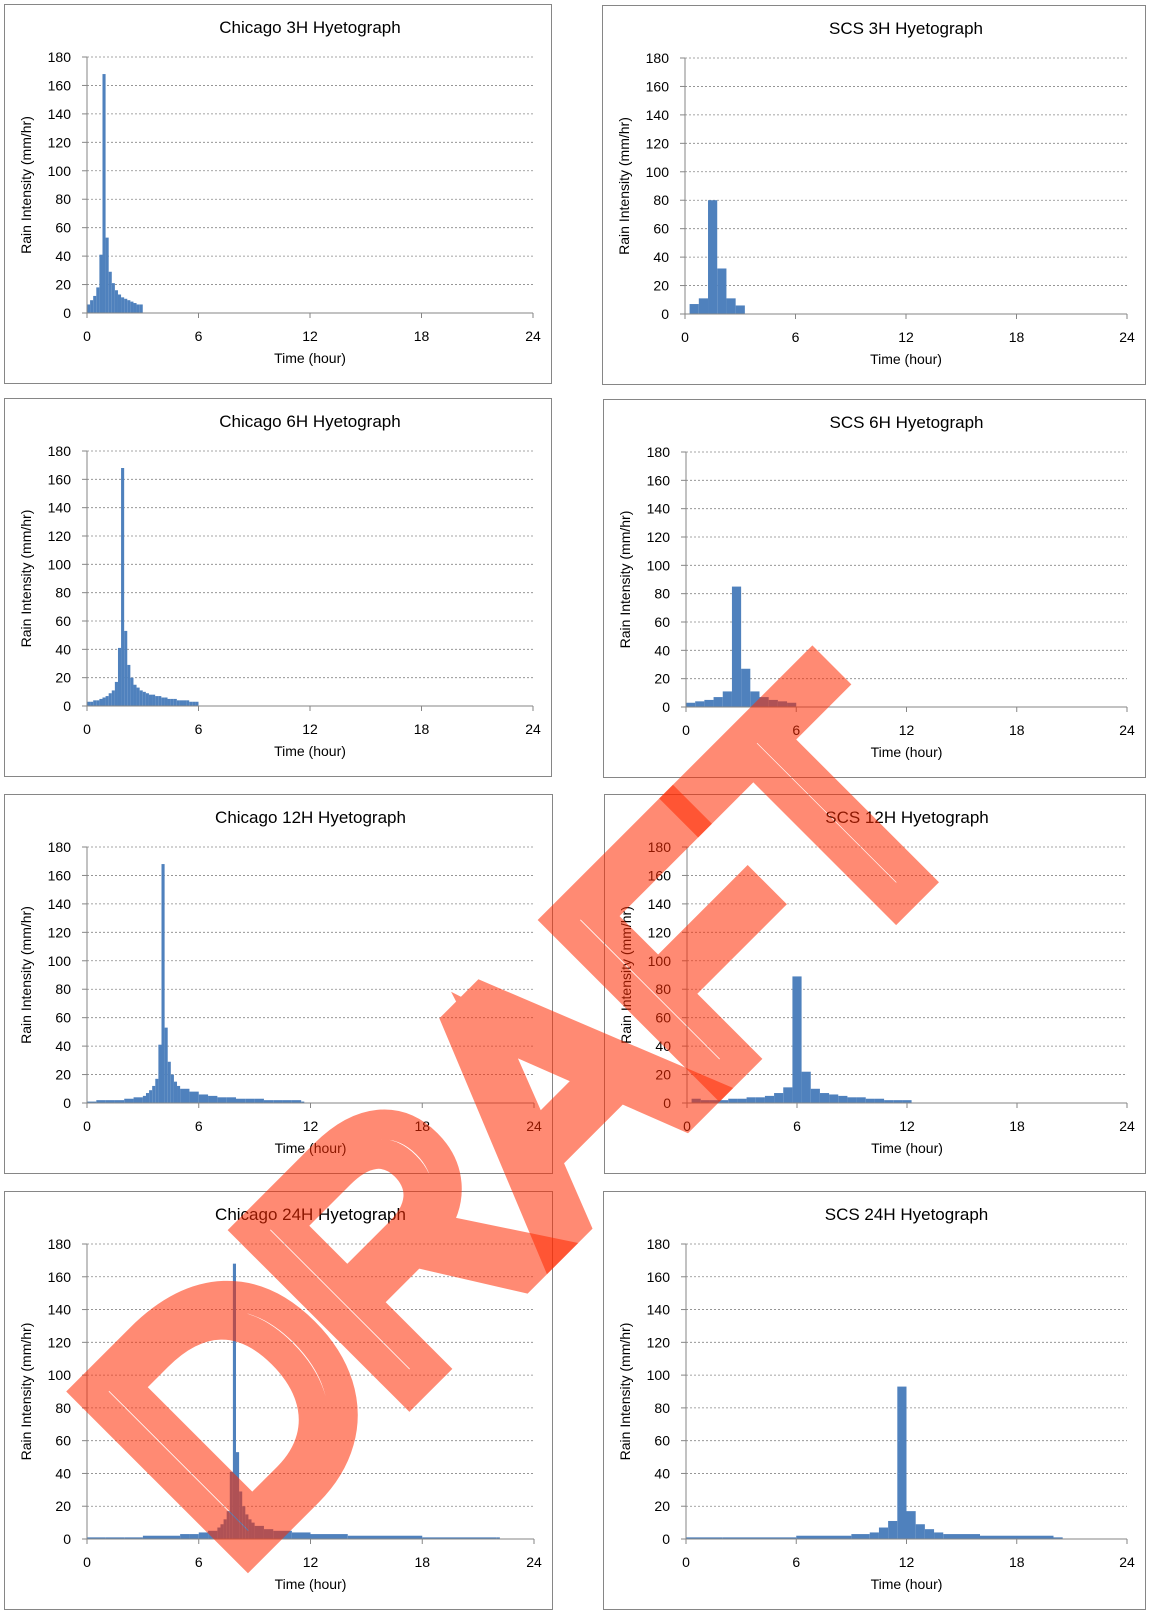 This screenshot has height=1611, width=1175. Describe the element at coordinates (60, 961) in the screenshot. I see `y-tick-label: 100` at that location.